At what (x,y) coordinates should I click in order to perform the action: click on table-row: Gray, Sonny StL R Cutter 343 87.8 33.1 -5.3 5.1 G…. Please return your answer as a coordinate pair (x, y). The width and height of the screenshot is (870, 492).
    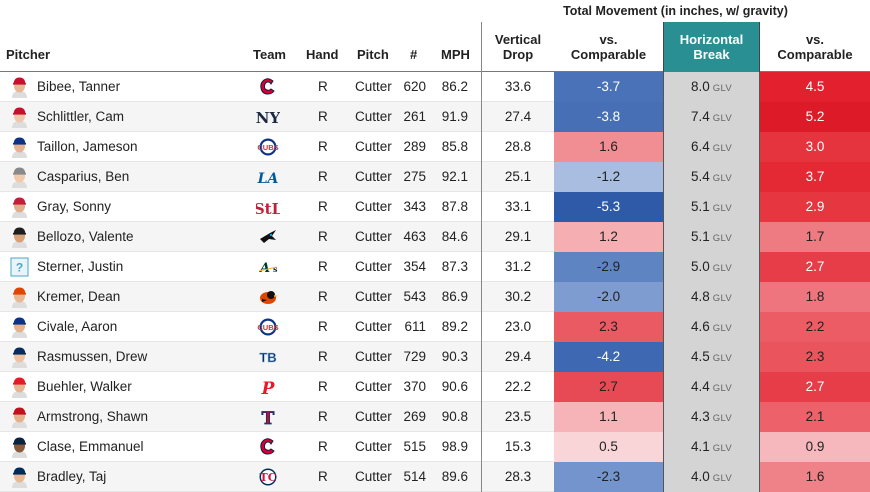
    Looking at the image, I should click on (435, 207).